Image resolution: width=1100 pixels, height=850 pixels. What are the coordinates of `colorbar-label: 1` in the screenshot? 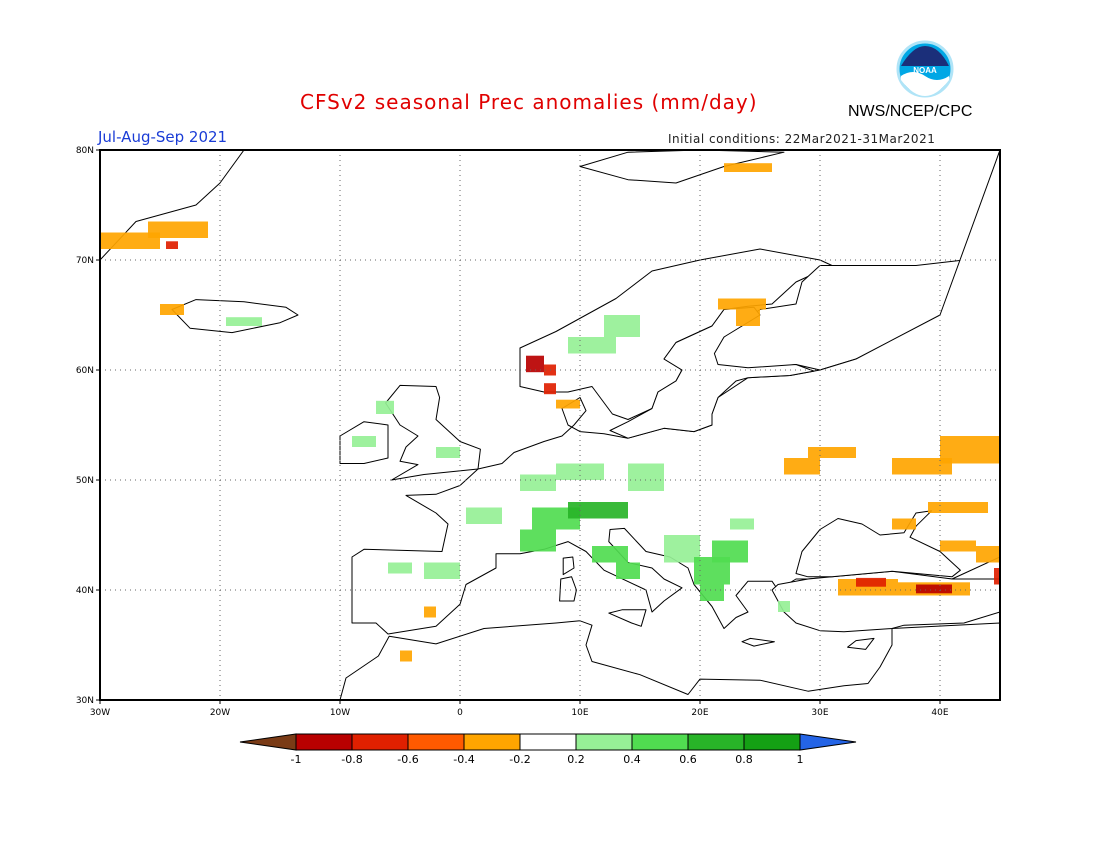 It's located at (800, 759).